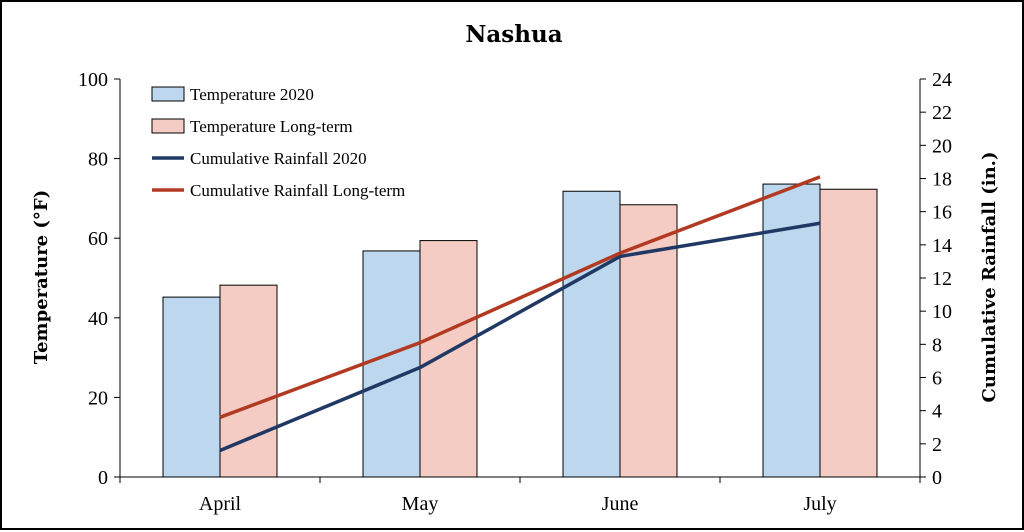 Image resolution: width=1024 pixels, height=532 pixels. Describe the element at coordinates (989, 277) in the screenshot. I see `y-axis-right-title: Cumulative Rainfall (in.)` at that location.